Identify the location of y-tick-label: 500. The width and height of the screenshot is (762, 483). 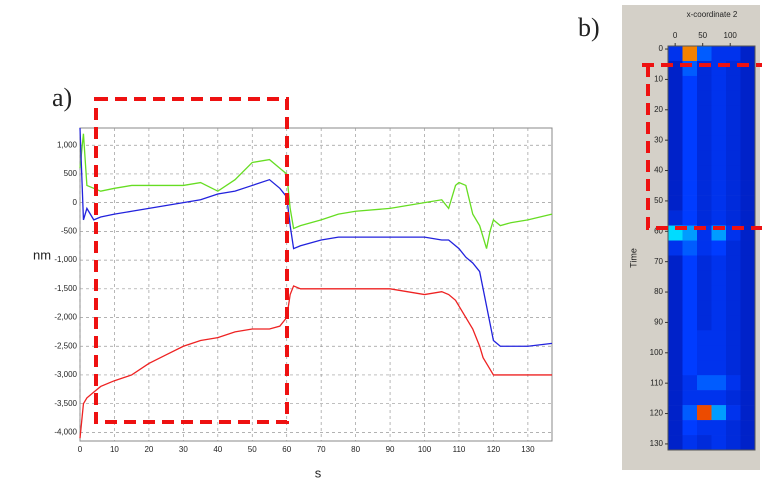
(71, 173).